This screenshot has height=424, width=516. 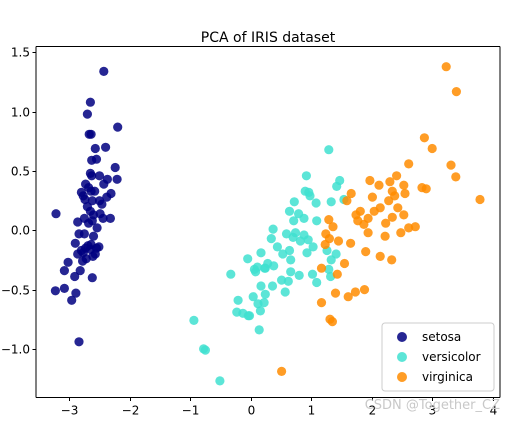 What do you see at coordinates (15, 350) in the screenshot?
I see `y-tick-label: −1.0` at bounding box center [15, 350].